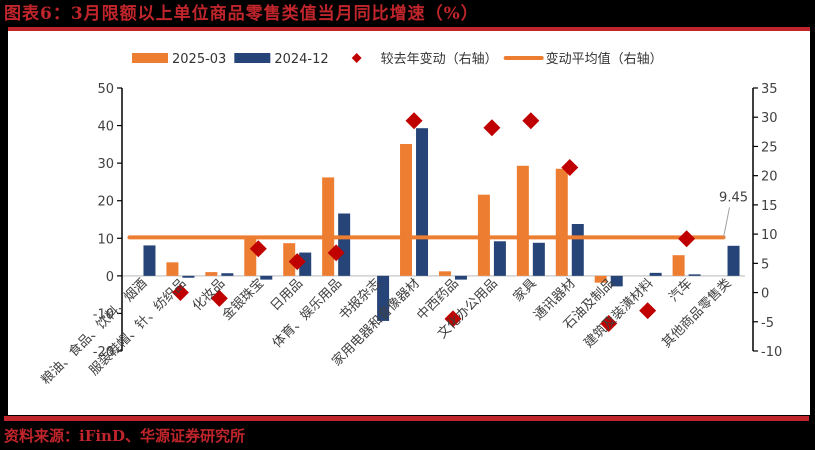  Describe the element at coordinates (105, 202) in the screenshot. I see `left-axis-tick-label: 20` at that location.